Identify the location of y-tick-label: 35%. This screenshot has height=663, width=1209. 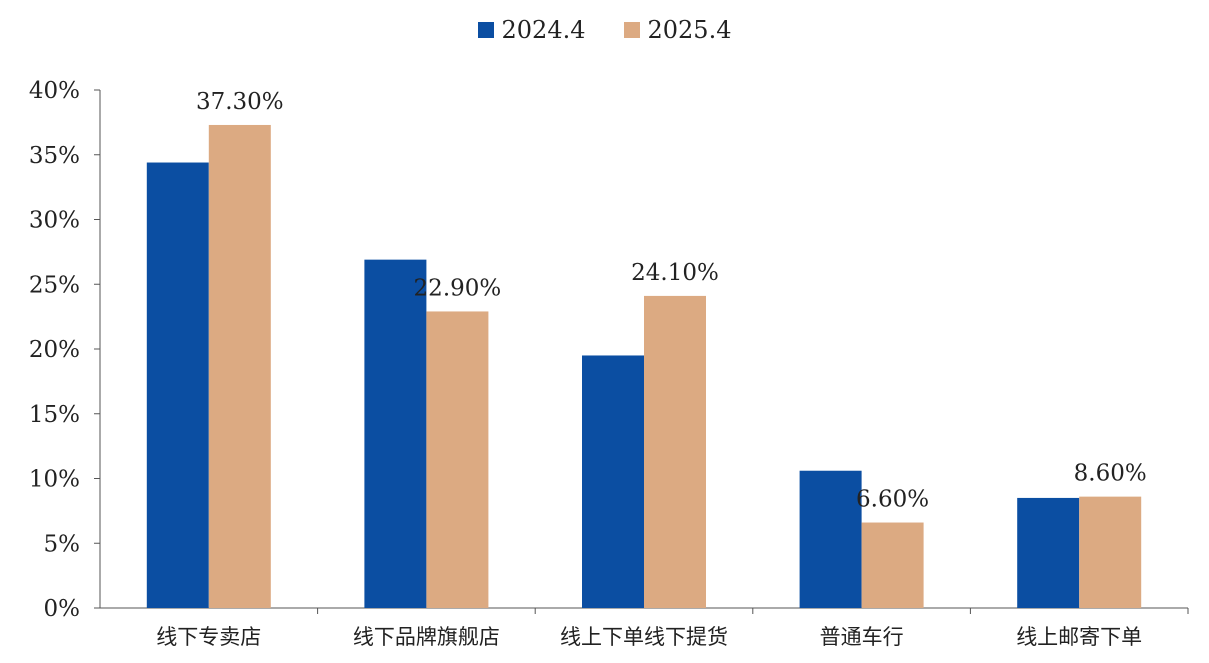
(54, 156).